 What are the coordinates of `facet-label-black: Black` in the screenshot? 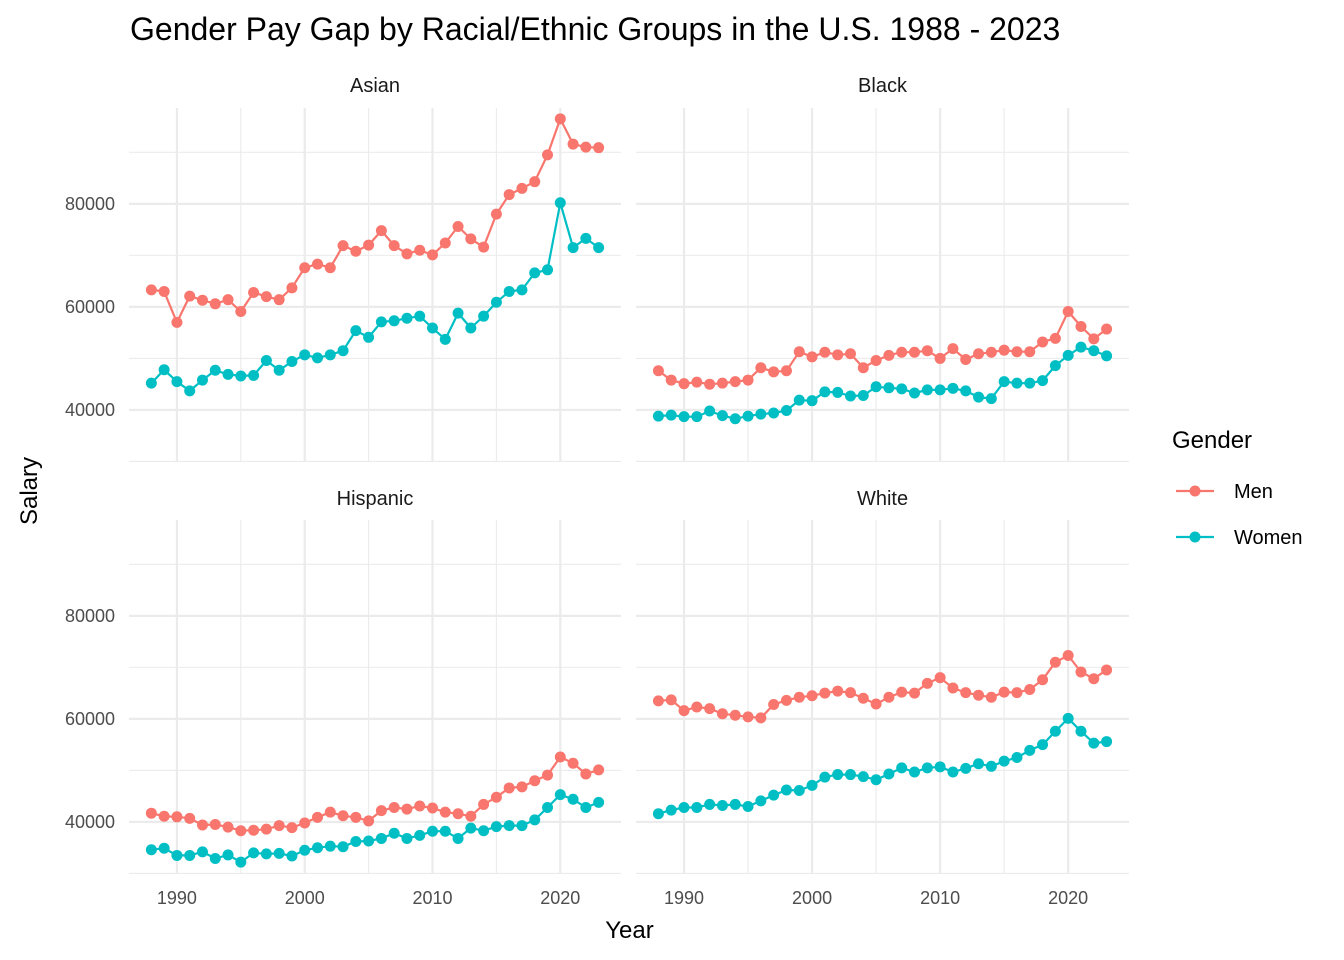 It's located at (883, 86).